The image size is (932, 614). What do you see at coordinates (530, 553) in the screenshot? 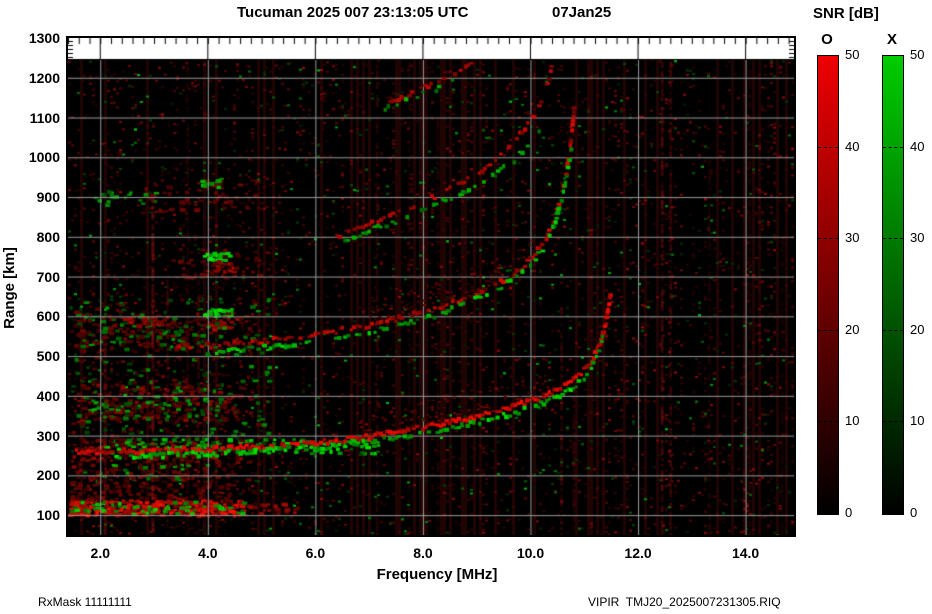
I see `x-tick-label: 10.0` at bounding box center [530, 553].